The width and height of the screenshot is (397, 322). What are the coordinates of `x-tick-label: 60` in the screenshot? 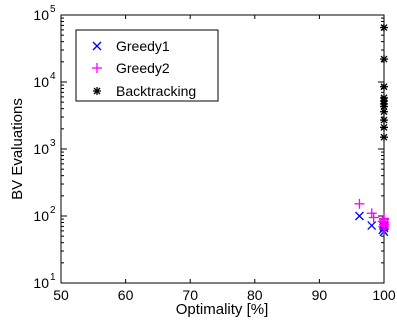 It's located at (126, 295).